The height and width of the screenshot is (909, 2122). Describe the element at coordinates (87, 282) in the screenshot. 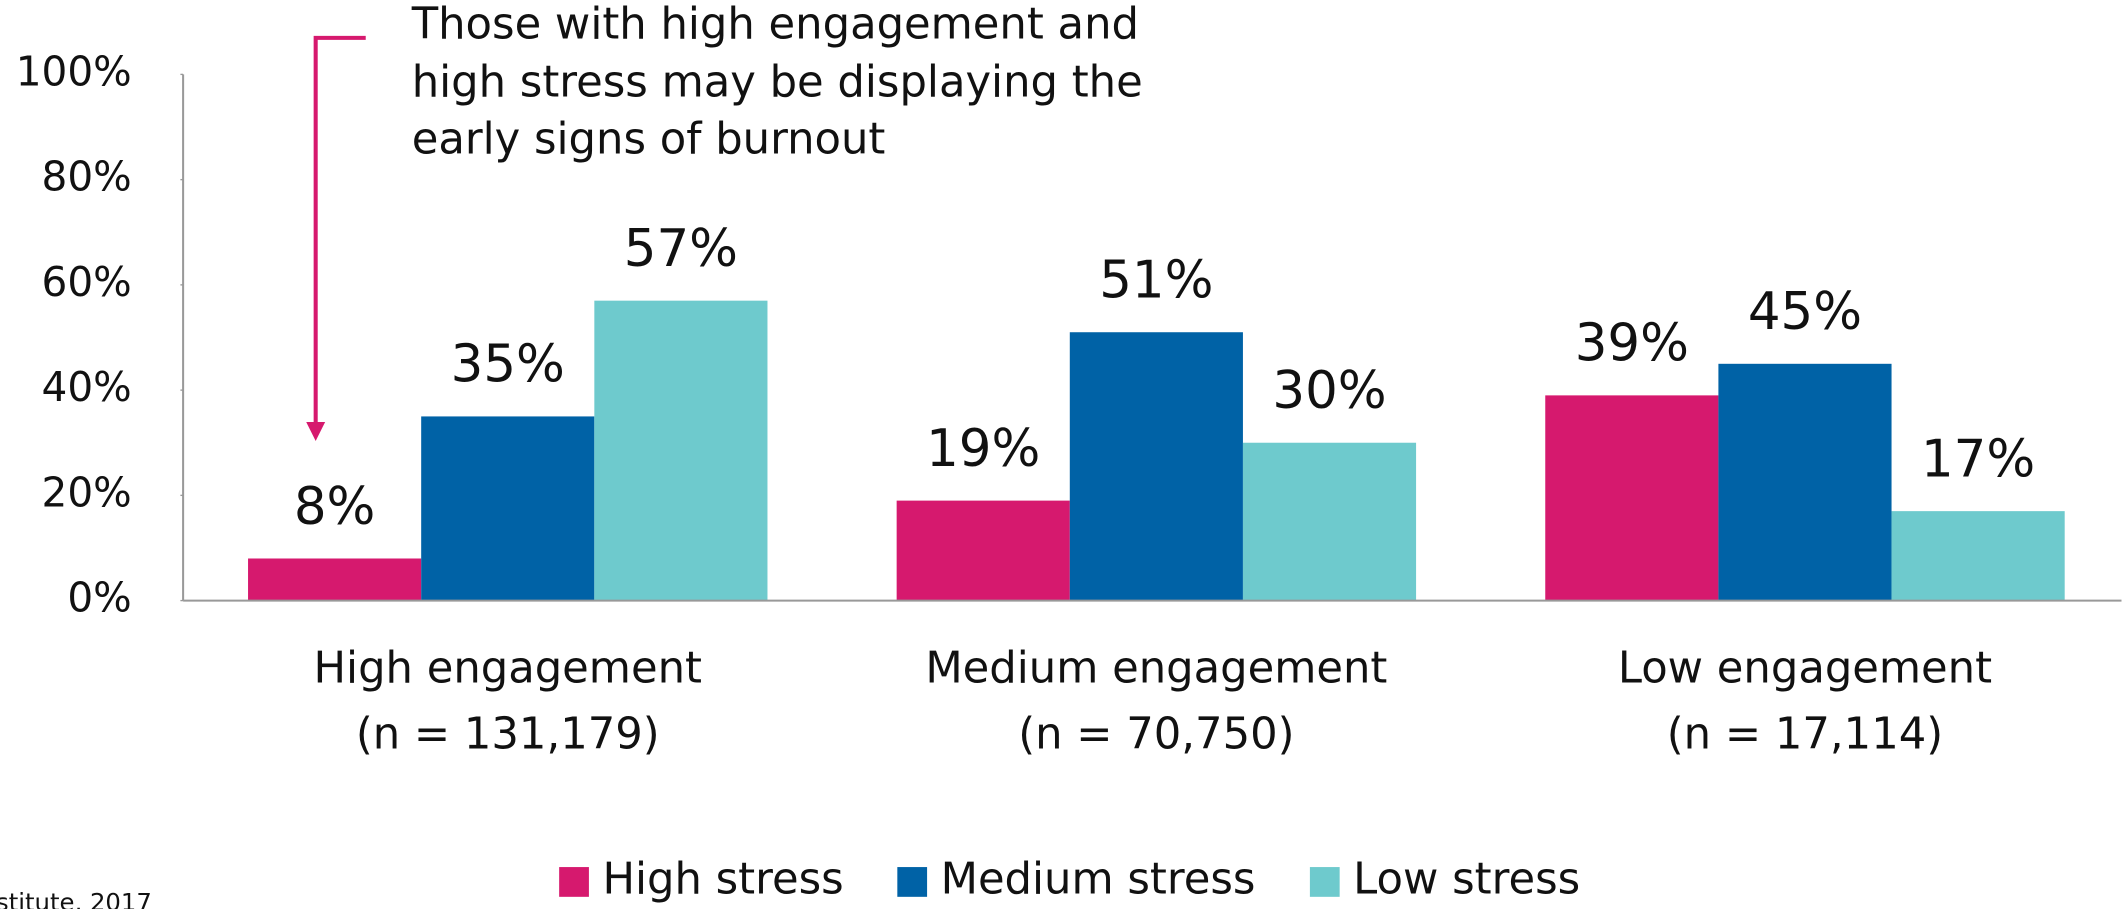

I see `y-tick-label: 60%` at that location.